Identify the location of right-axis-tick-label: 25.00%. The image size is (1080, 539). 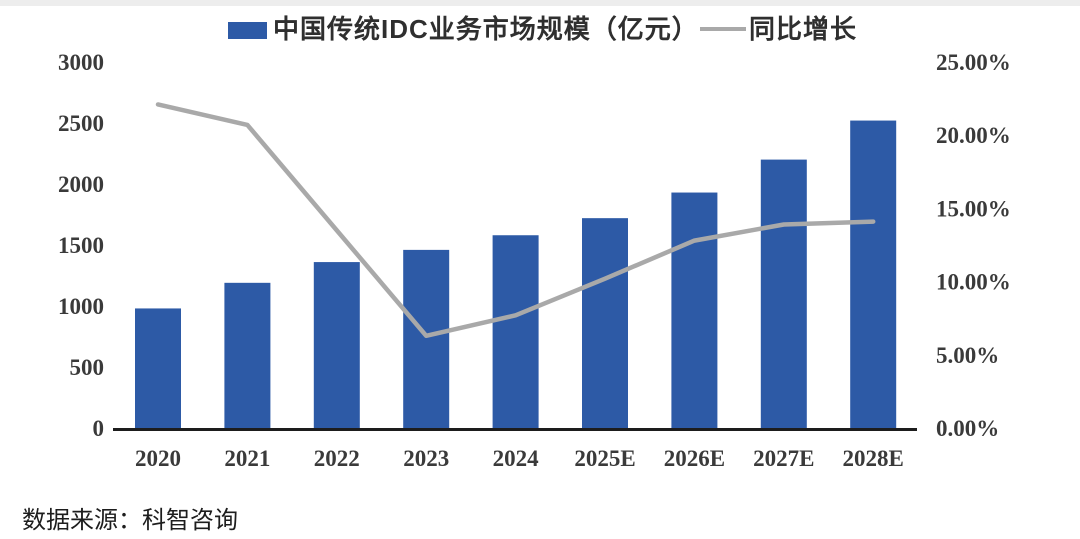
(973, 62).